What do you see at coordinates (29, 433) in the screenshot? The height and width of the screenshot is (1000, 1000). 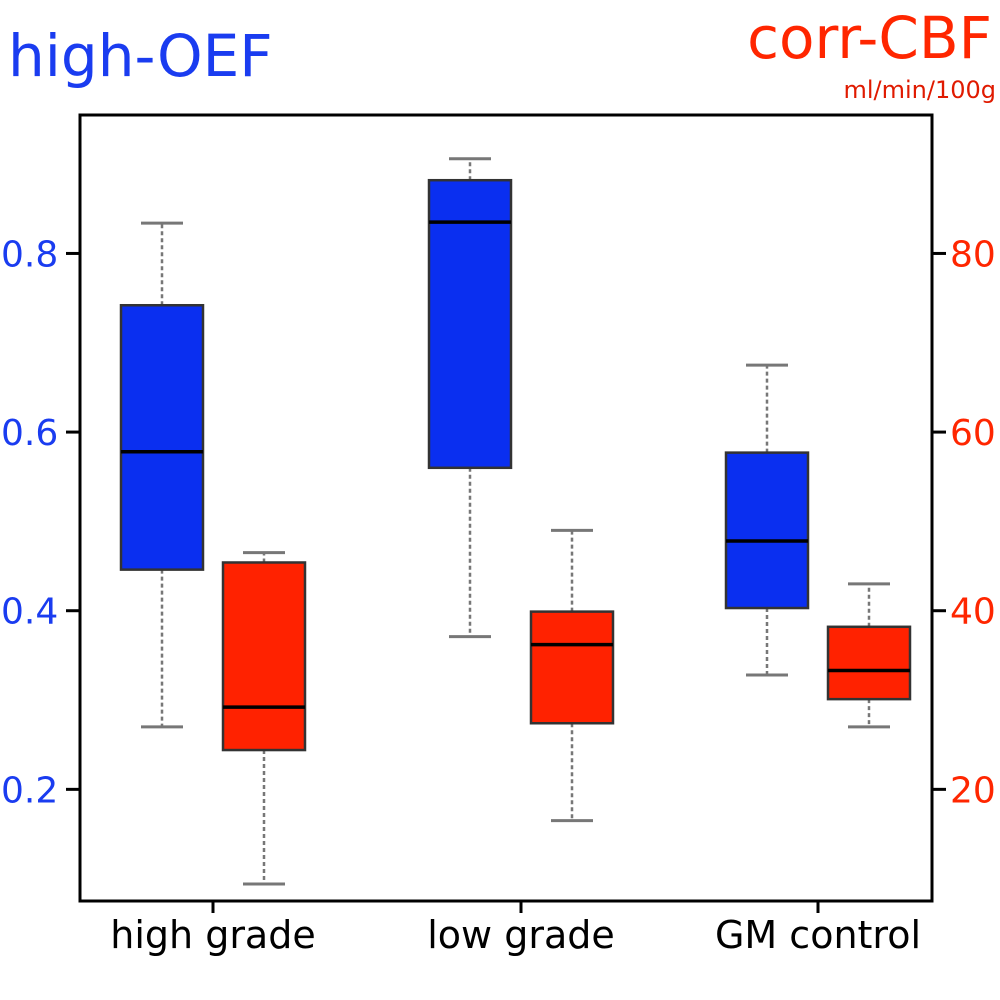 I see `left-tick-label: 0.6` at bounding box center [29, 433].